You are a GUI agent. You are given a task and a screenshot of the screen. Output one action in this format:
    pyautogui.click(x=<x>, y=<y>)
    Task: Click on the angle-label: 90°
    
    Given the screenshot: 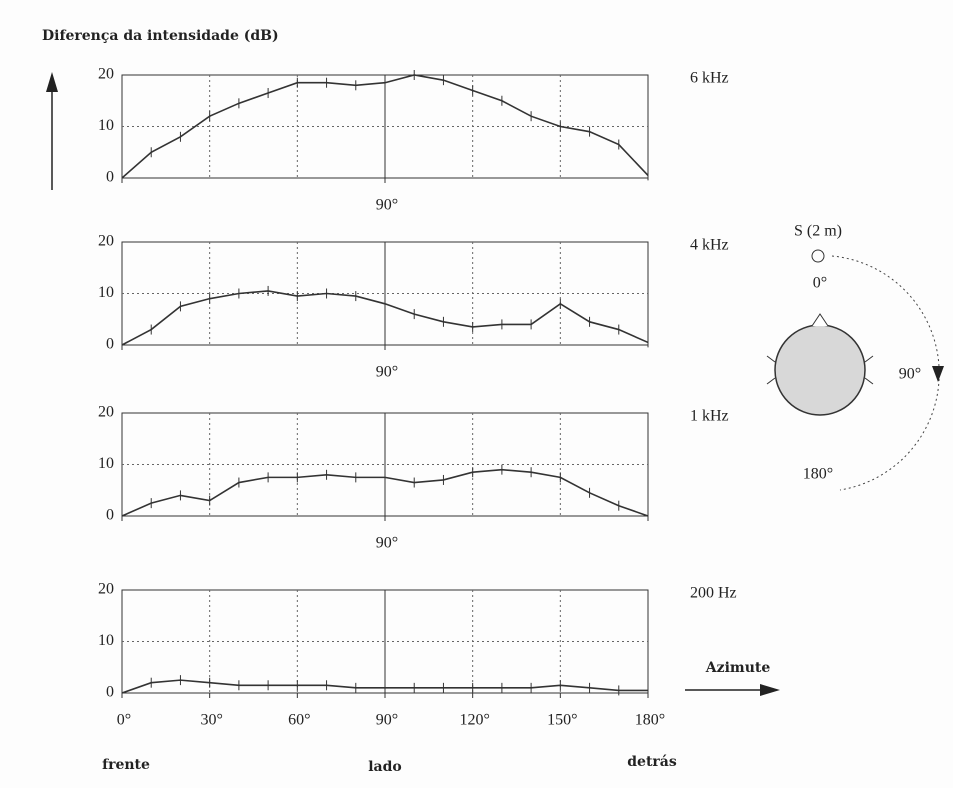 What is the action you would take?
    pyautogui.click(x=910, y=374)
    